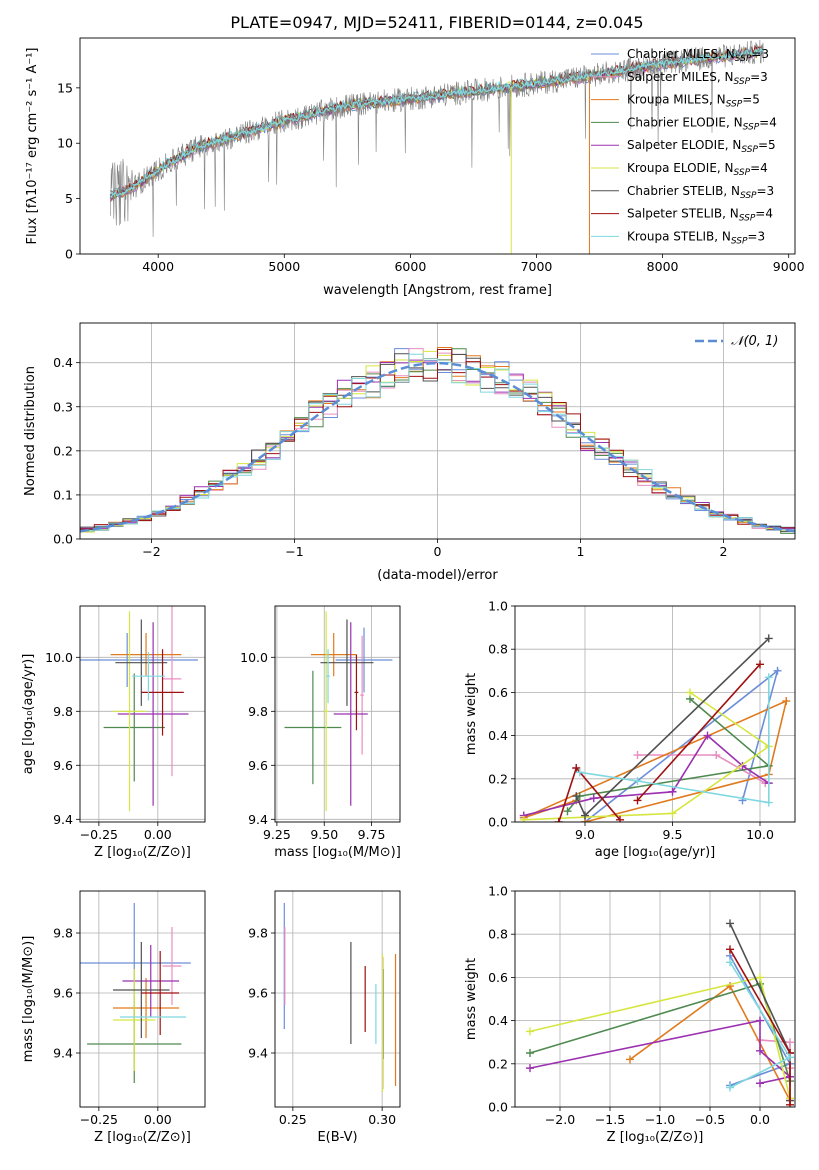 This screenshot has height=1170, width=819. What do you see at coordinates (284, 266) in the screenshot?
I see `x-tick-label: 5000` at bounding box center [284, 266].